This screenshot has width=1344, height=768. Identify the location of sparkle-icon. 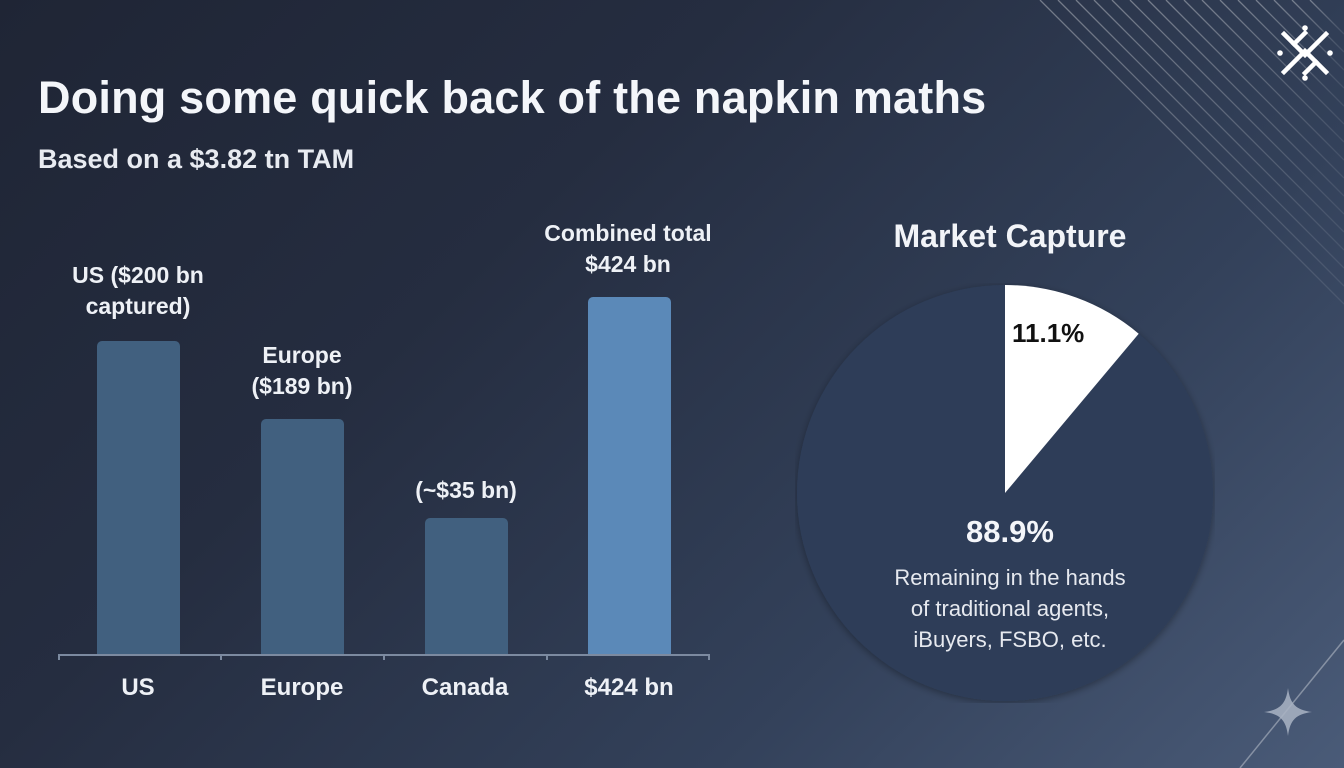
(1288, 712).